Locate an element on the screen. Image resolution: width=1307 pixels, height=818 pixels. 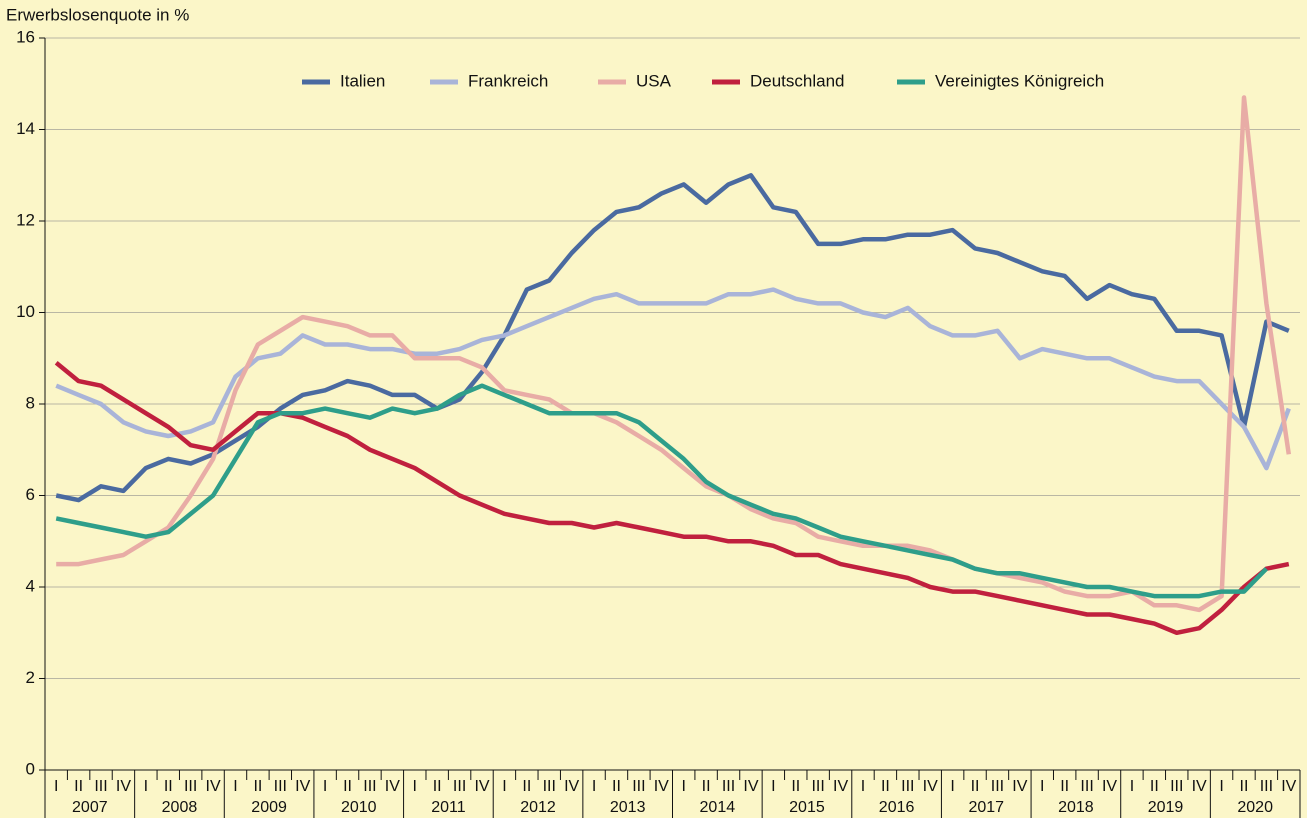
year-label: 2010 is located at coordinates (359, 807).